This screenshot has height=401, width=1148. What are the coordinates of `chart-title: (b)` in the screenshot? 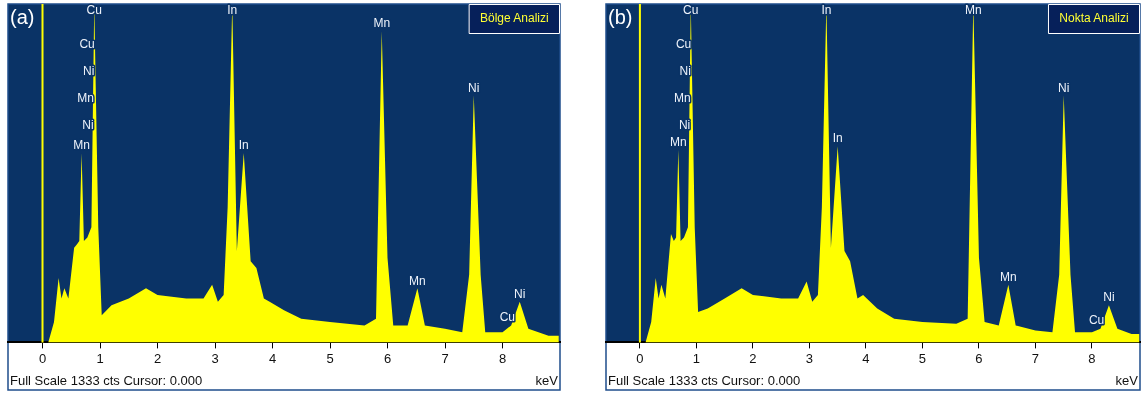 It's located at (620, 16).